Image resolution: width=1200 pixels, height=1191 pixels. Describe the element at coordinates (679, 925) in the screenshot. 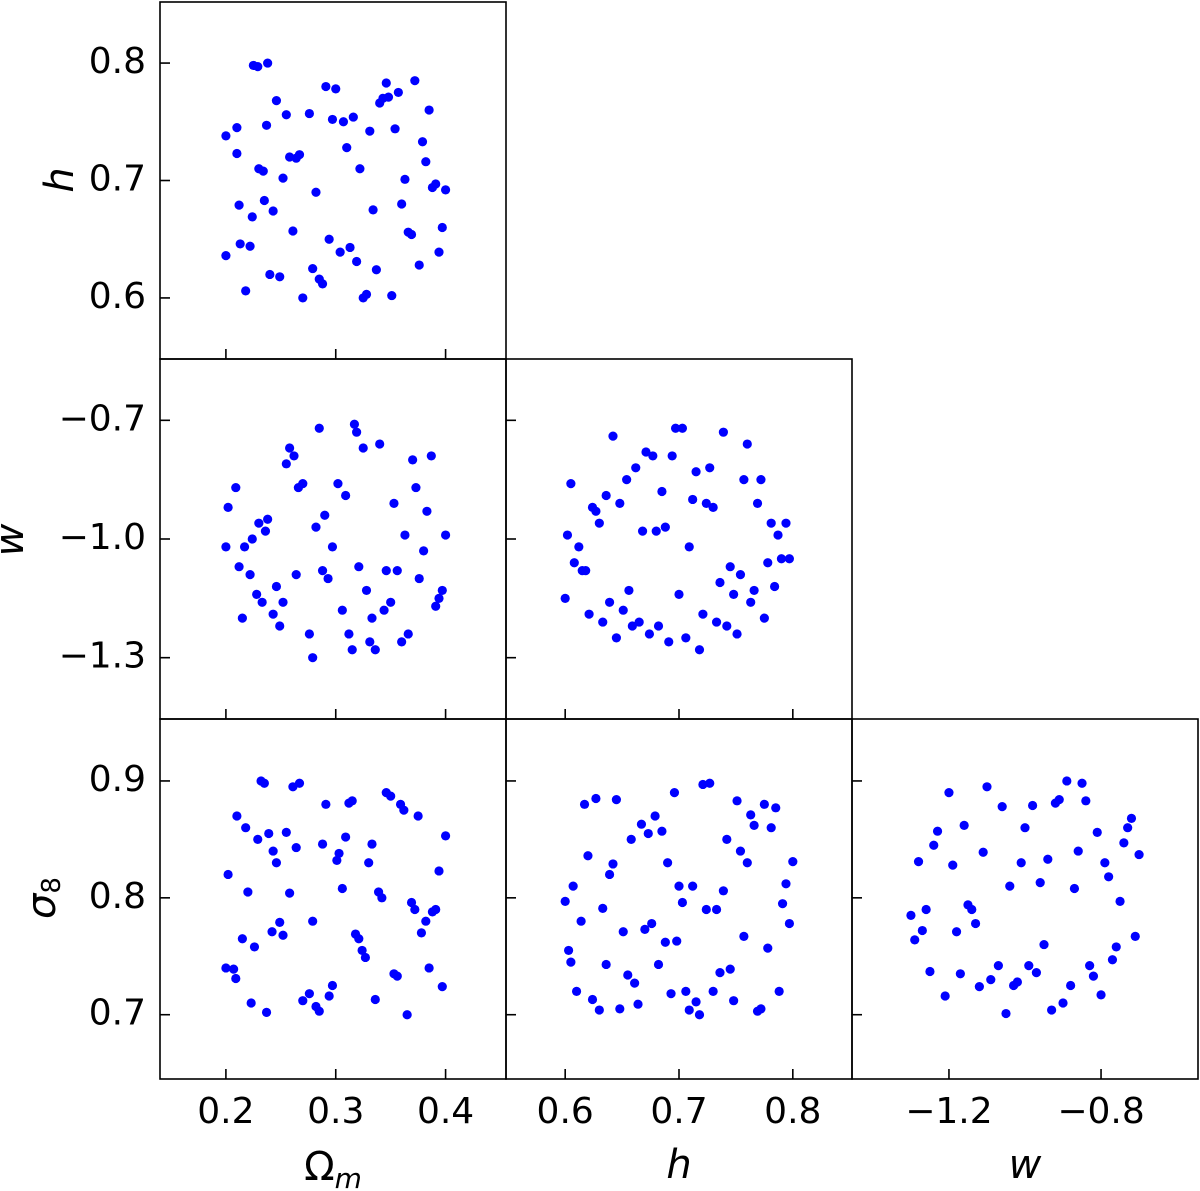

I see `panel-sigma8-vs-h: 0.6 0.7 0.8` at that location.